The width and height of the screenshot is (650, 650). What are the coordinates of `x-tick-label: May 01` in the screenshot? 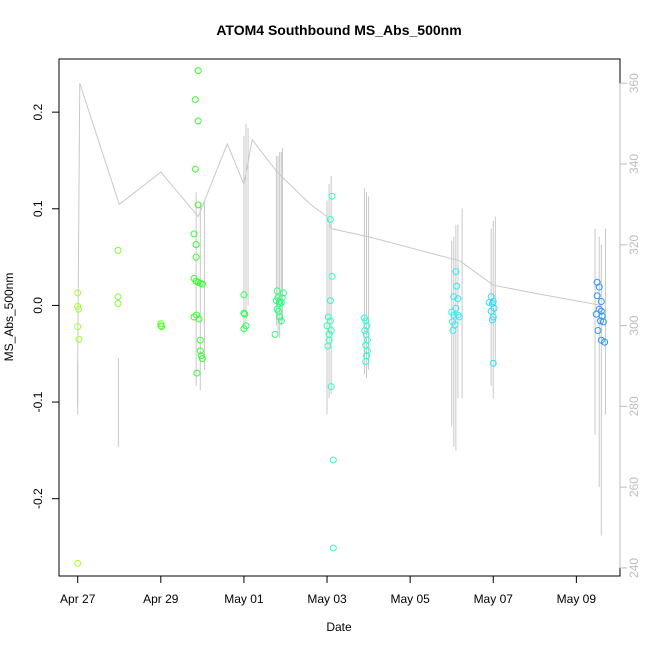 It's located at (244, 599).